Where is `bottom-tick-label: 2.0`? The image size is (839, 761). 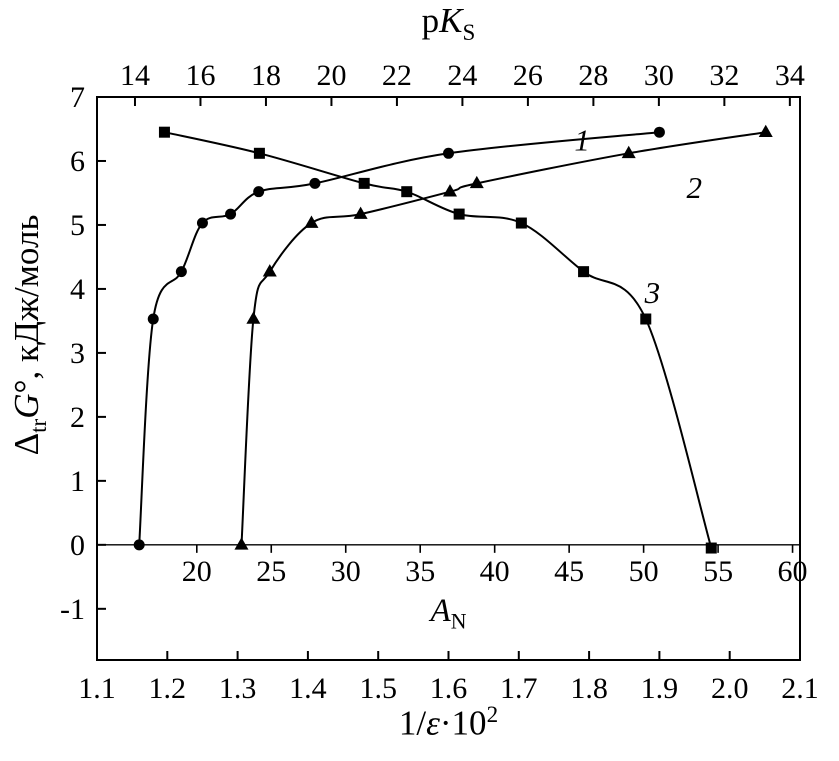 bottom-tick-label: 2.0 is located at coordinates (730, 688).